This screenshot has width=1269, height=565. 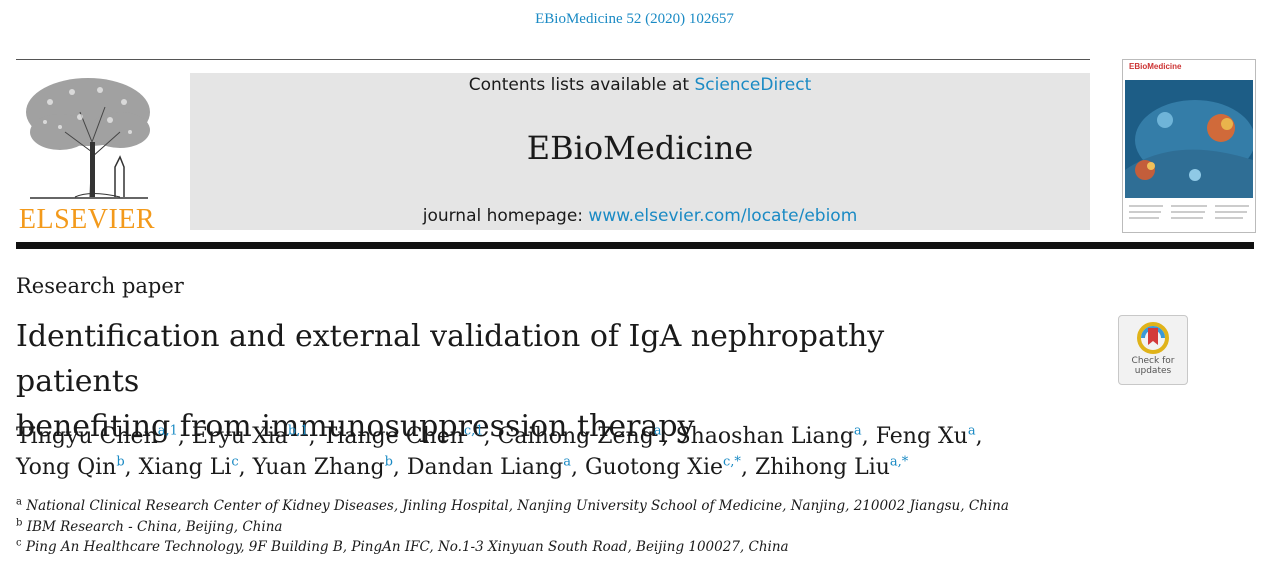 What do you see at coordinates (1153, 361) in the screenshot?
I see `check-updates-line1: Check for` at bounding box center [1153, 361].